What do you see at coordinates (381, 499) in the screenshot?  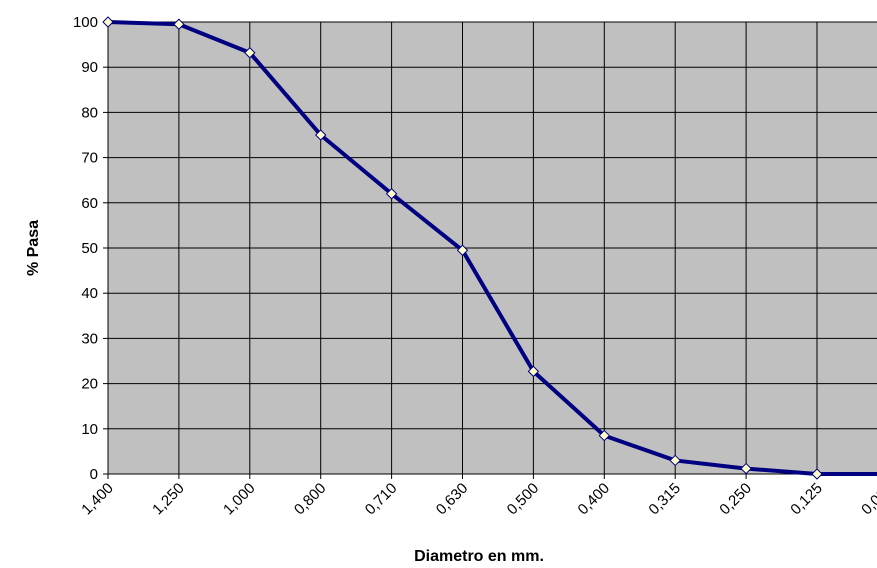 I see `x-tick-label: 0,710` at bounding box center [381, 499].